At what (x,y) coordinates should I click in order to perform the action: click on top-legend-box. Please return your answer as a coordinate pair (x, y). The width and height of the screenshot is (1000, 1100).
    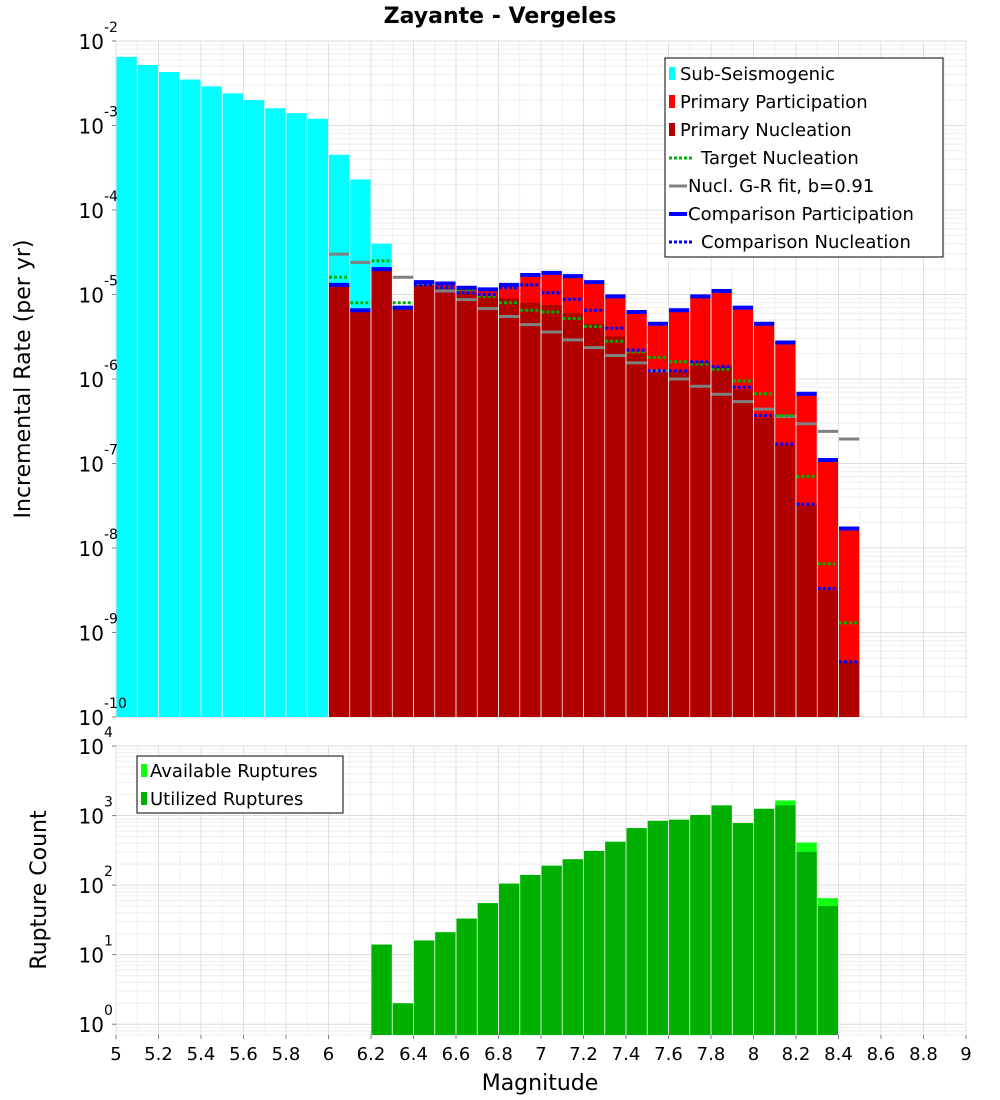
    Looking at the image, I should click on (804, 157).